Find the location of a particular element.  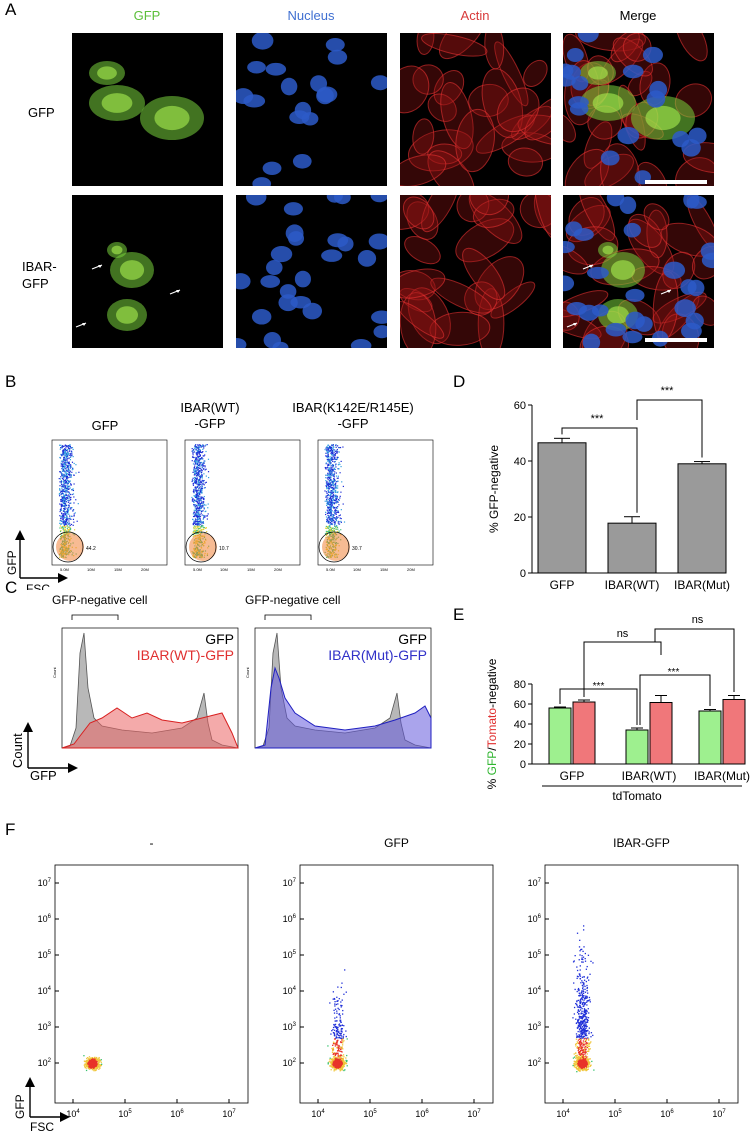

flow-title-ibar-wt: IBAR(WT) -GFP is located at coordinates (210, 415).